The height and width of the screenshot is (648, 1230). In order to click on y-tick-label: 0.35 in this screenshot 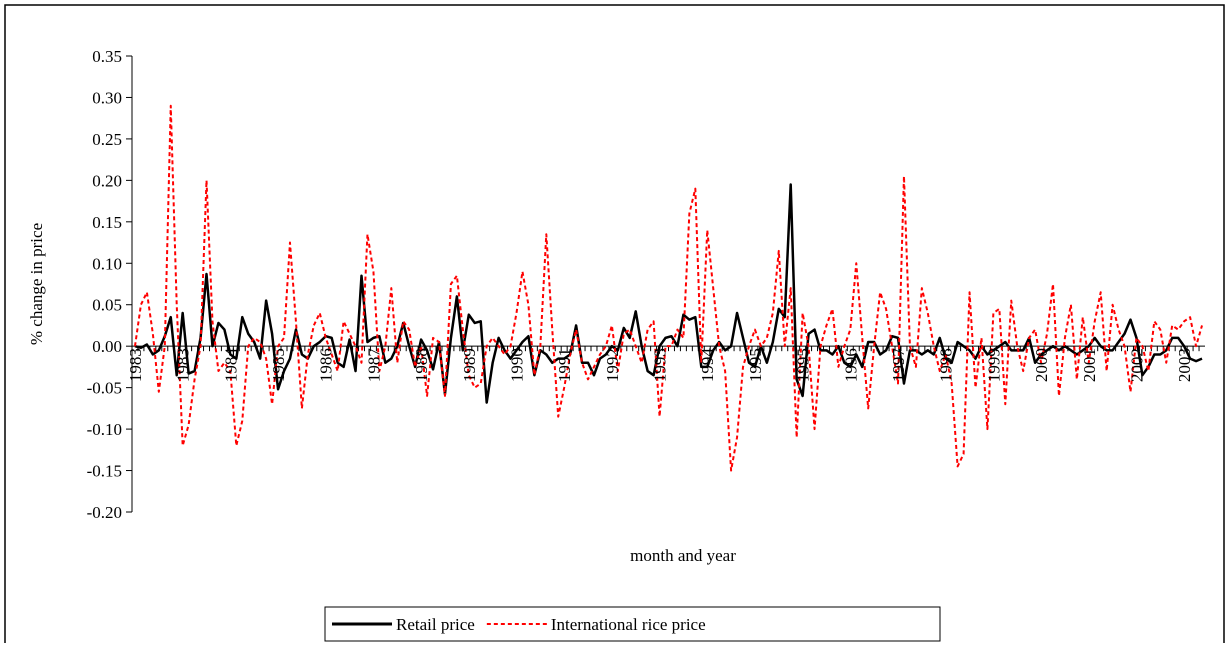, I will do `click(107, 56)`.